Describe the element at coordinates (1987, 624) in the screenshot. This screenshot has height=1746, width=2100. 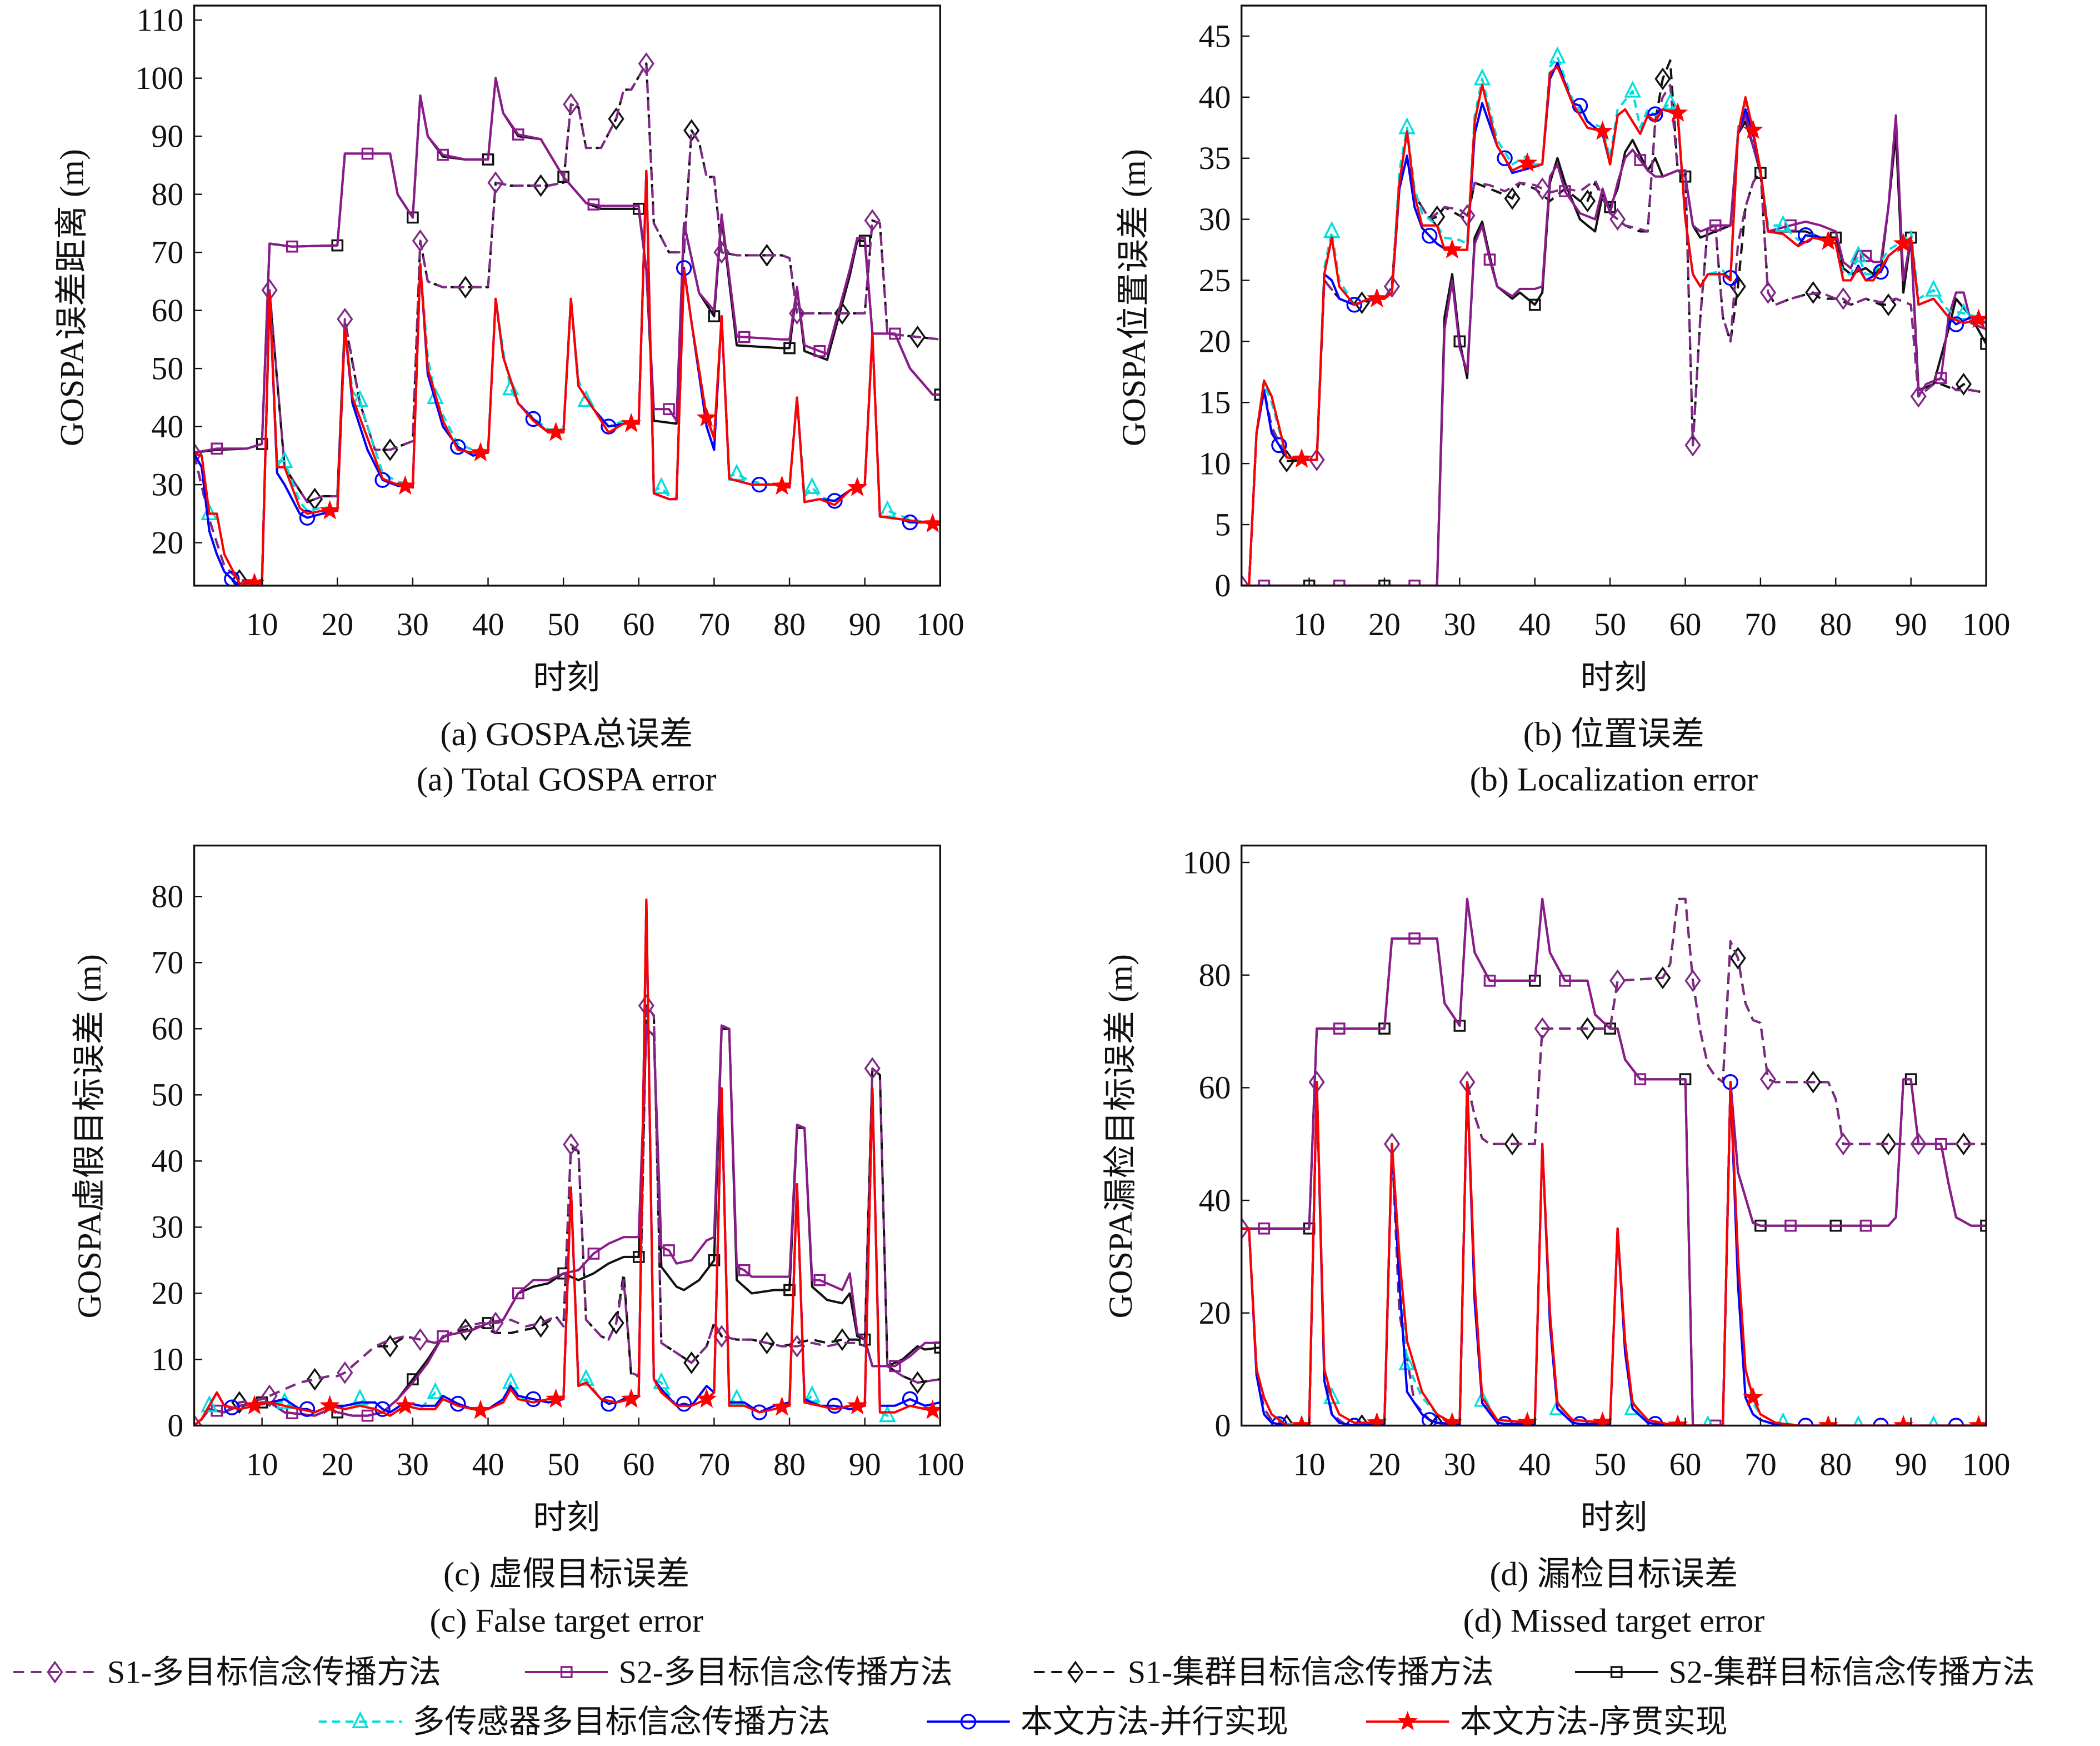
I see `x-tick-label: 100` at that location.